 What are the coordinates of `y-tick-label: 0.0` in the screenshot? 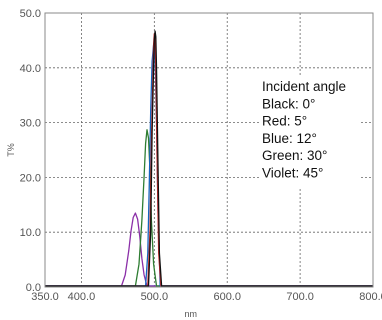 It's located at (33, 288).